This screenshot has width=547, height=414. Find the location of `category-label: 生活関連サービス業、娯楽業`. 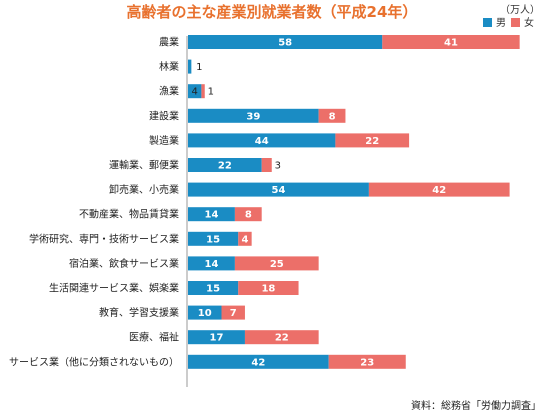

category-label: 生活関連サービス業、娯楽業 is located at coordinates (114, 288).